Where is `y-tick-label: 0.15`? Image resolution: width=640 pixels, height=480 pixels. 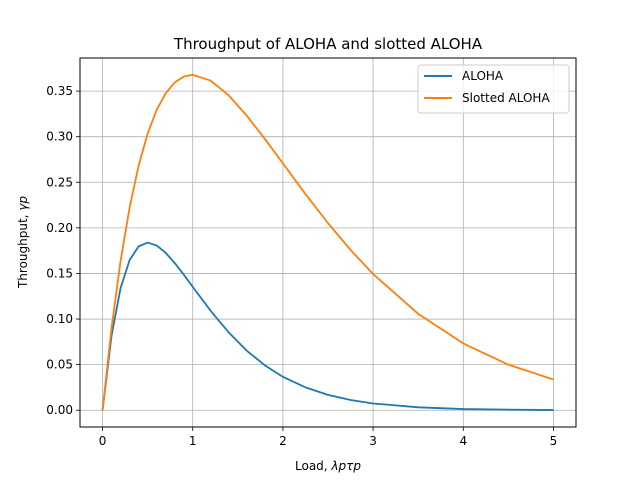
y-tick-label: 0.15 is located at coordinates (59, 273).